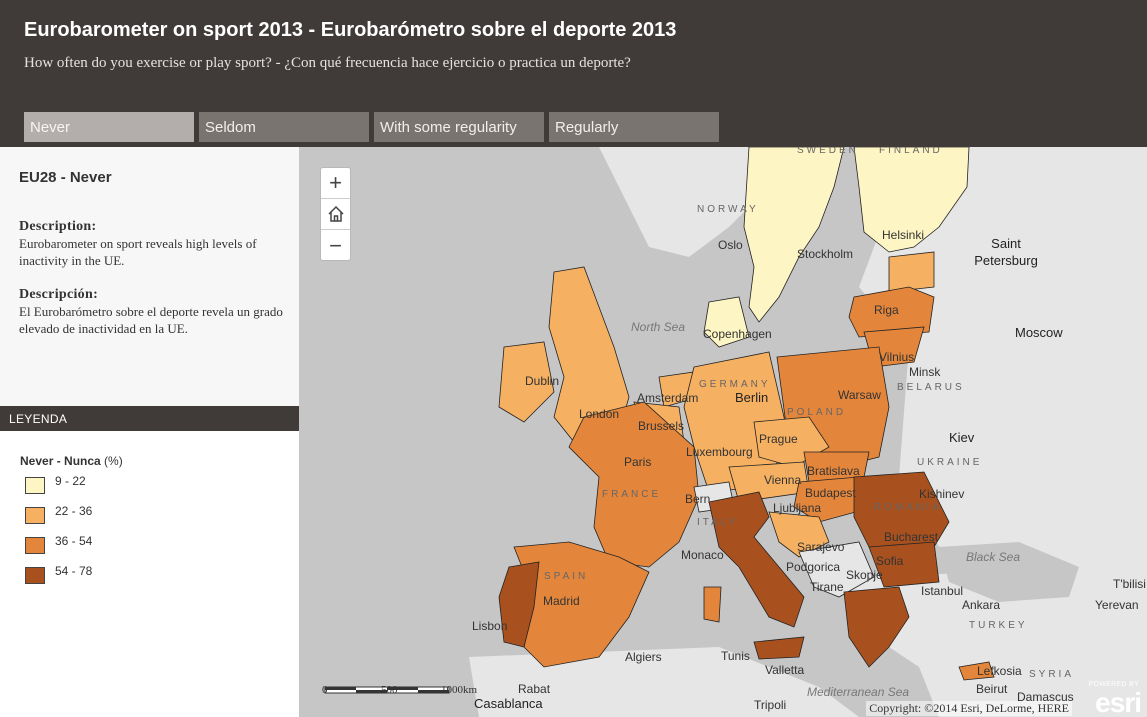 The height and width of the screenshot is (717, 1147). I want to click on map-label-city: London, so click(599, 414).